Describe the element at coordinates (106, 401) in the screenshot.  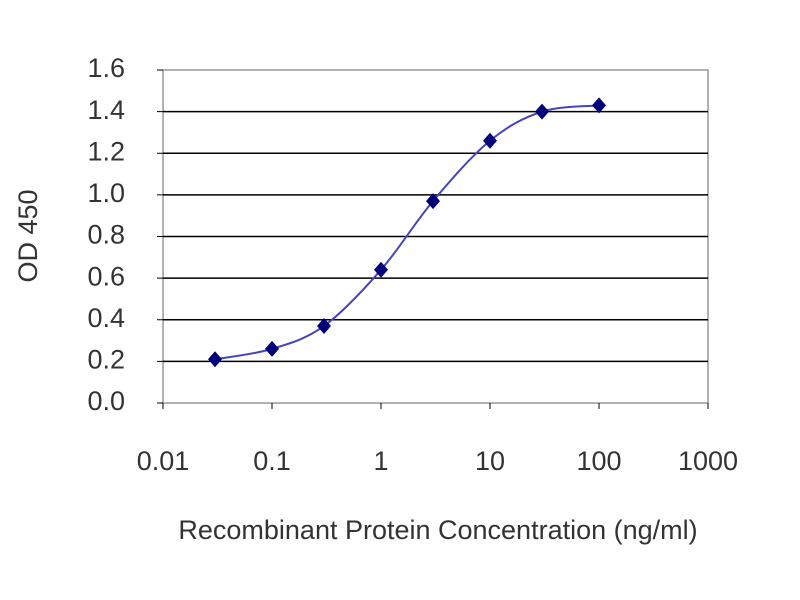
I see `y-tick-label: 0.0` at that location.